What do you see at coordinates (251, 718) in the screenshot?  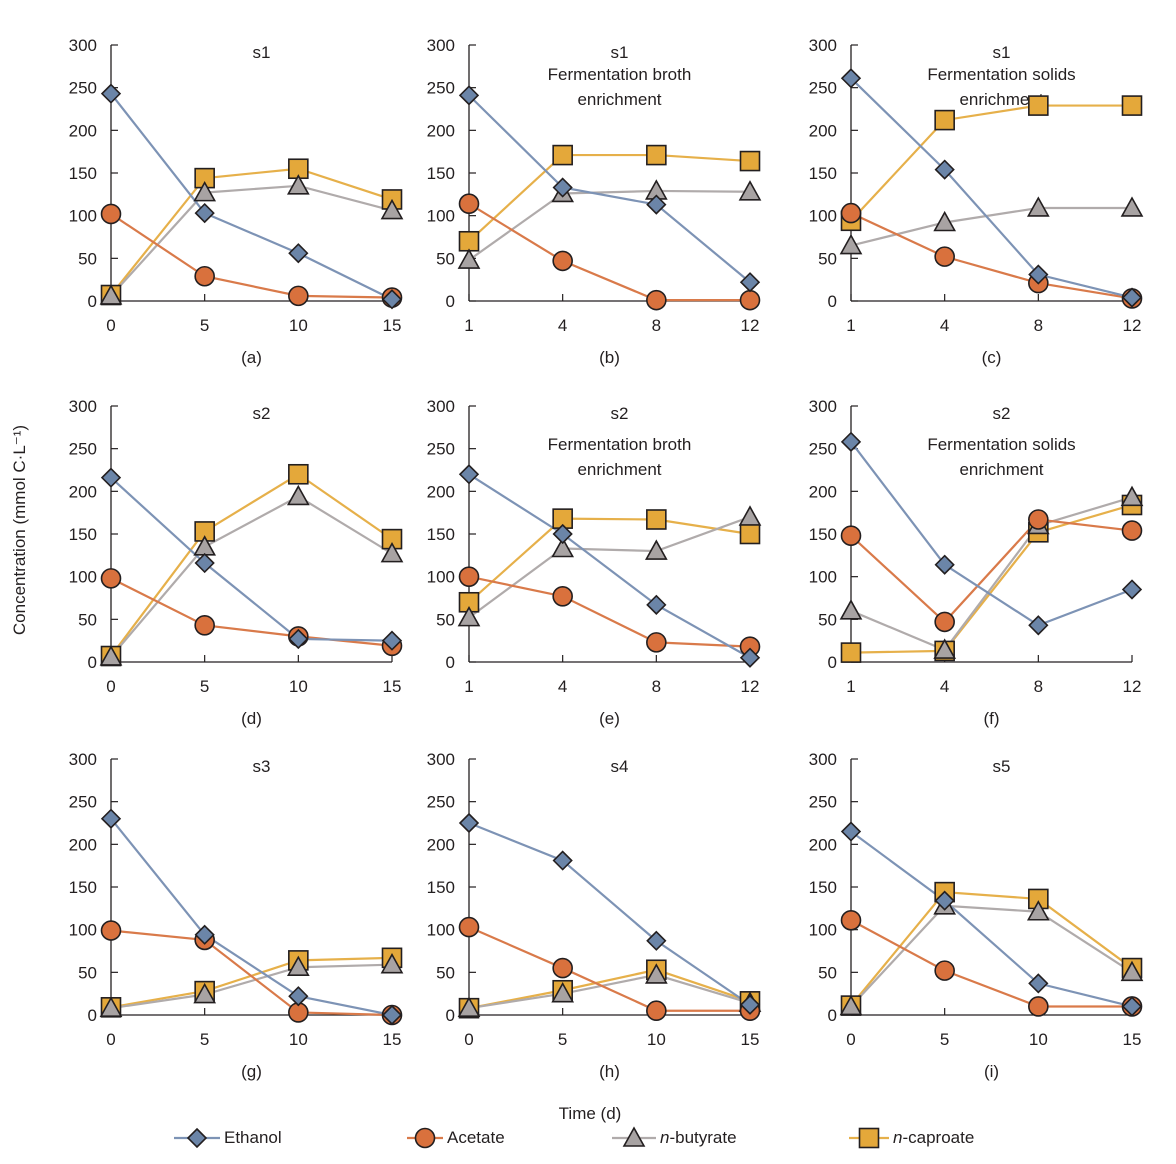 I see `panel-label: (d)` at bounding box center [251, 718].